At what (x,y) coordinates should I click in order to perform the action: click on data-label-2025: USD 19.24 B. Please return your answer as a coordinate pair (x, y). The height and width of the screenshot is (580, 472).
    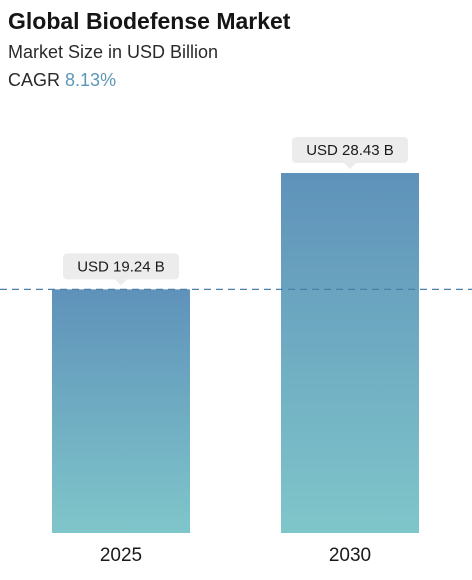
    Looking at the image, I should click on (121, 269).